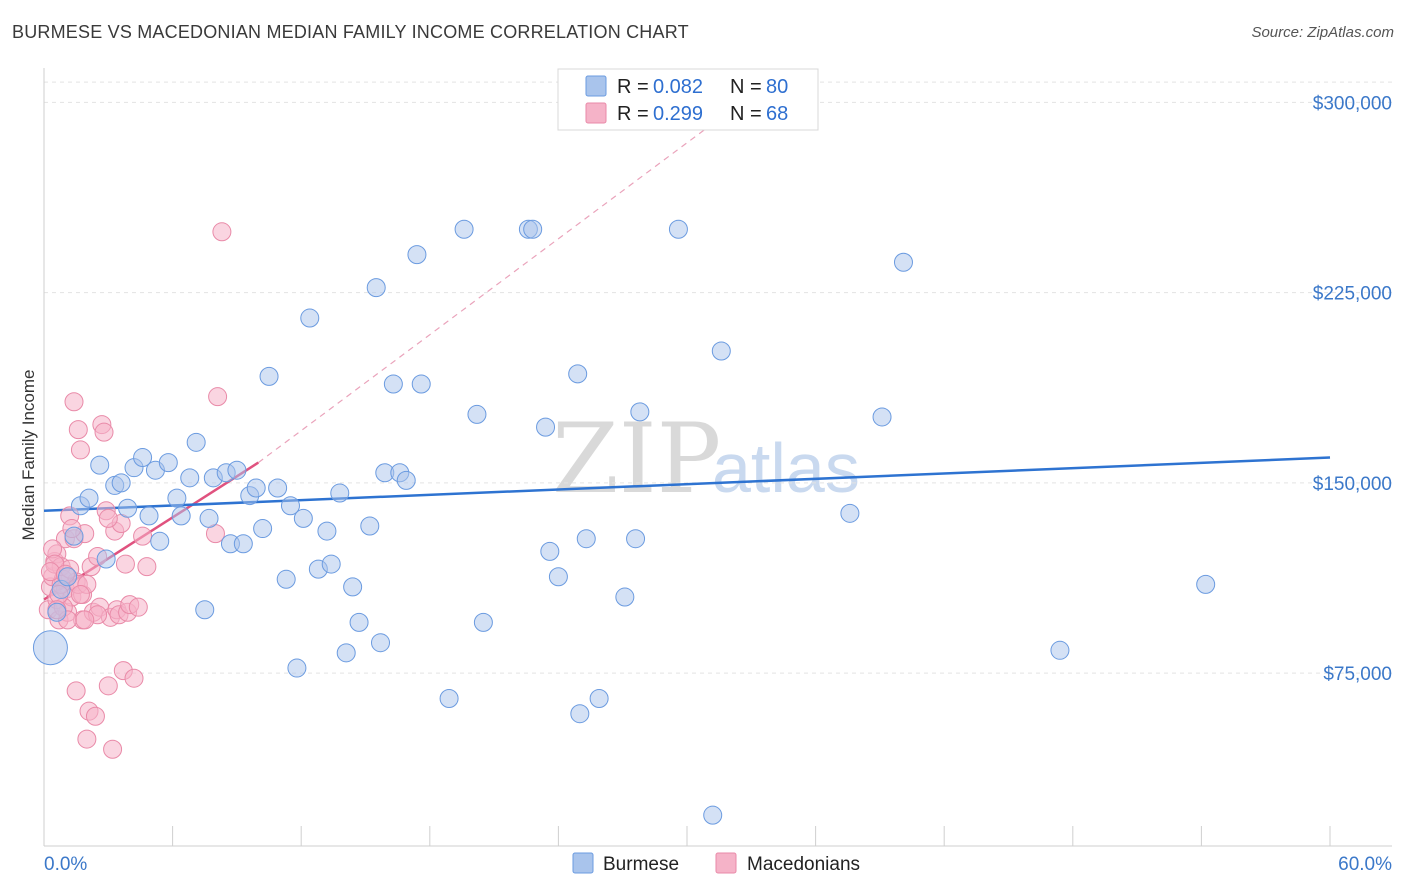 This screenshot has width=1406, height=892. I want to click on correlation-legend: R = 0.082 N = 80 R = 0.299 N = 68, so click(688, 99).